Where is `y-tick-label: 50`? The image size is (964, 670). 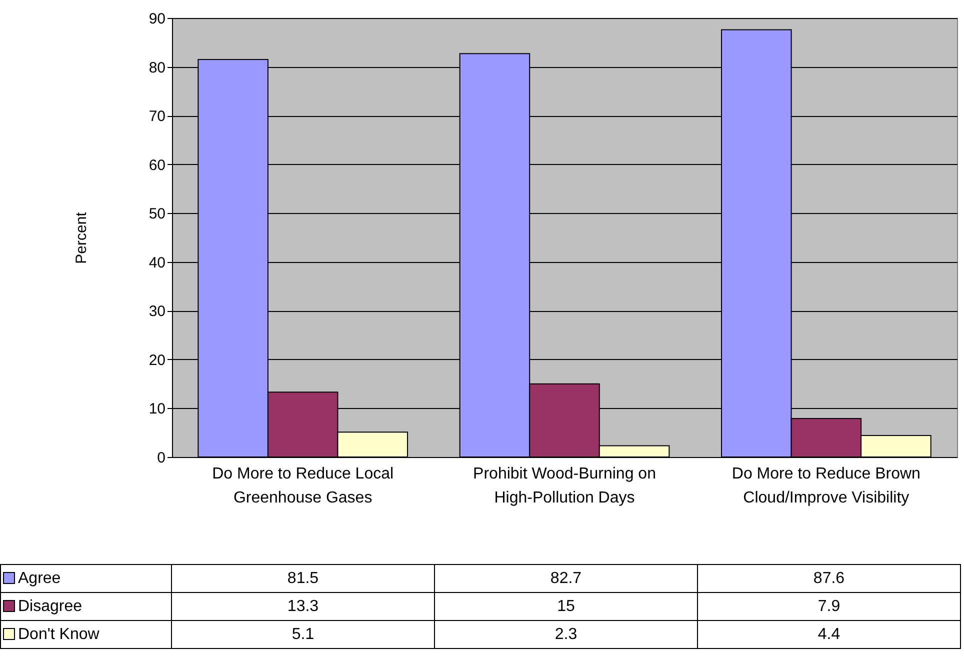 y-tick-label: 50 is located at coordinates (157, 214).